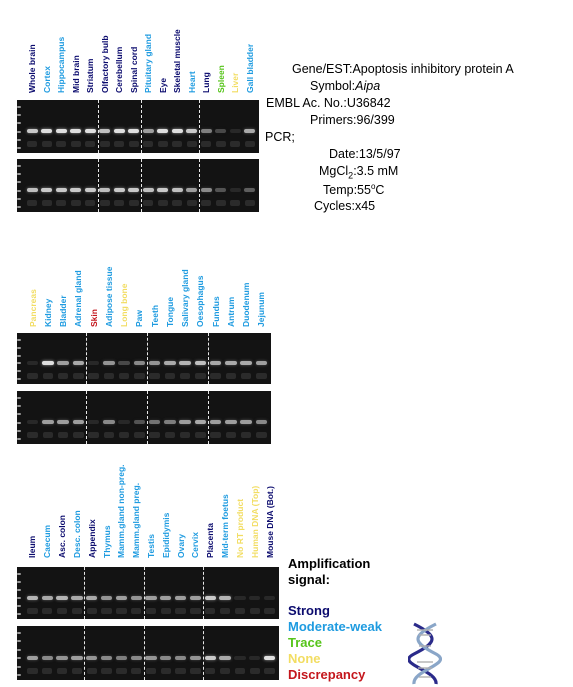 Image resolution: width=573 pixels, height=687 pixels. I want to click on lane-label: Heart, so click(191, 82).